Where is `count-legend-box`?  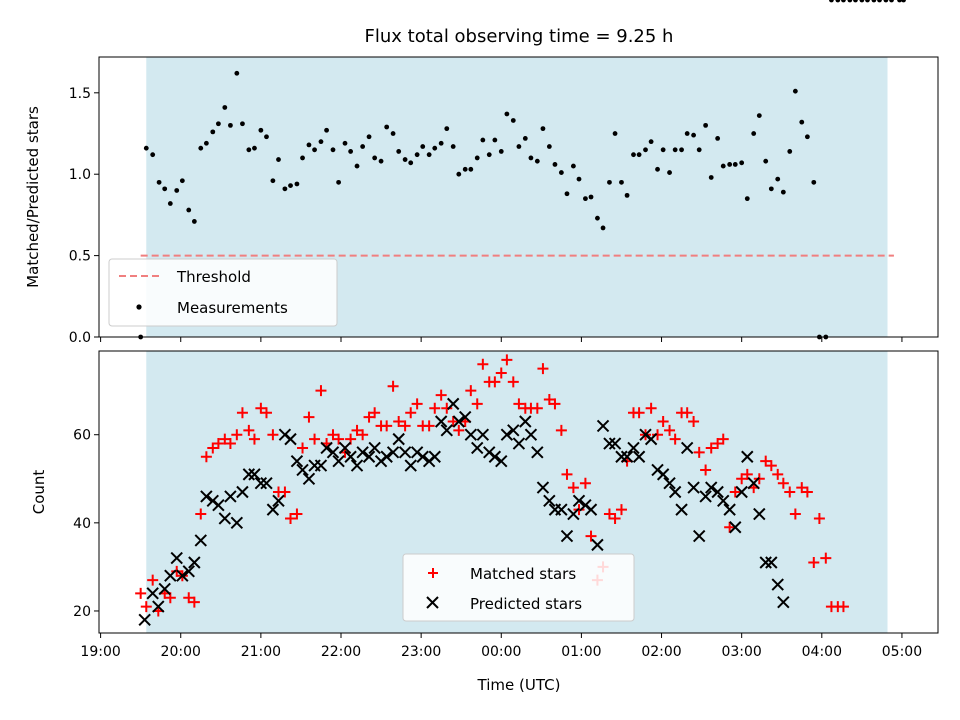 count-legend-box is located at coordinates (518, 587).